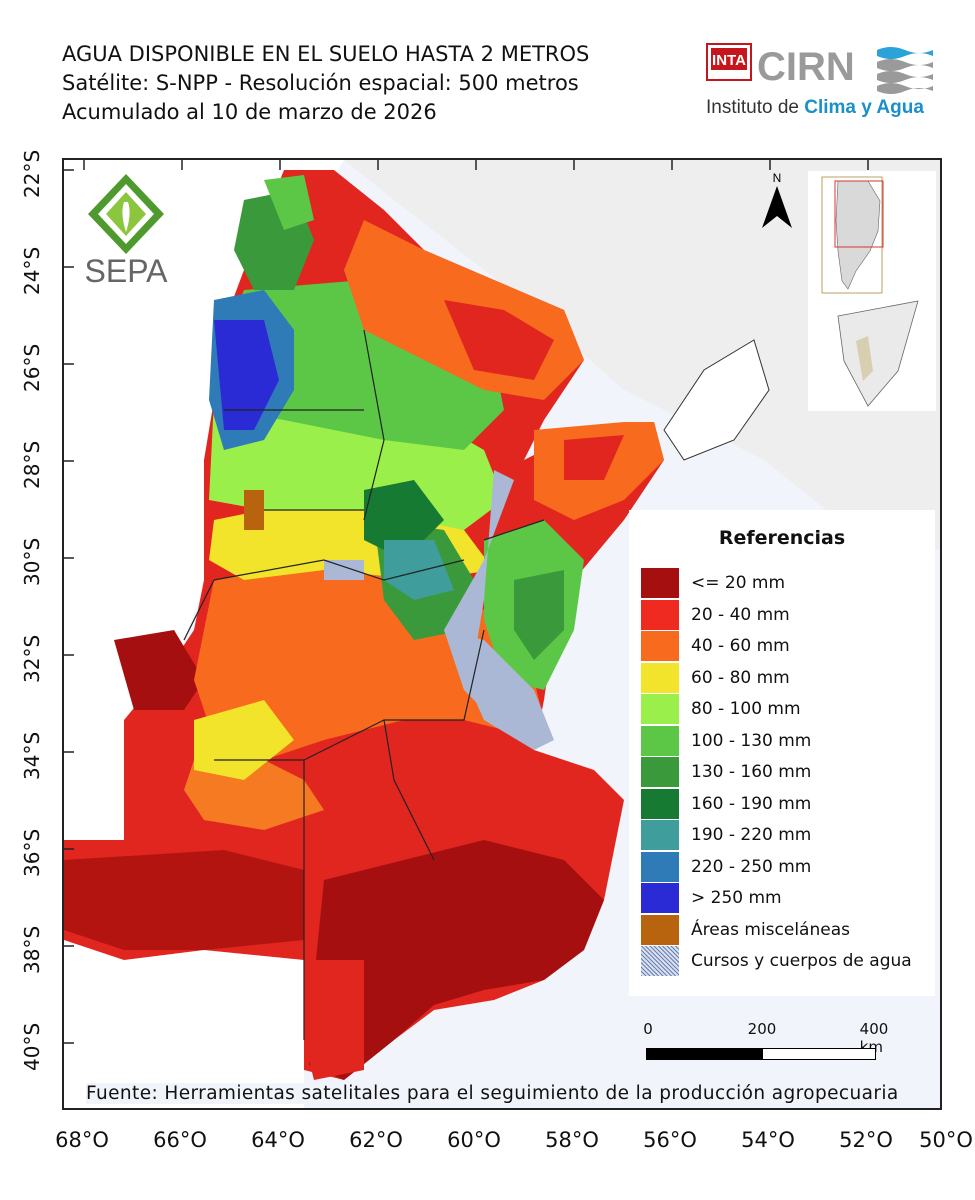  What do you see at coordinates (740, 677) in the screenshot?
I see `legend-label: 60 - 80 mm` at bounding box center [740, 677].